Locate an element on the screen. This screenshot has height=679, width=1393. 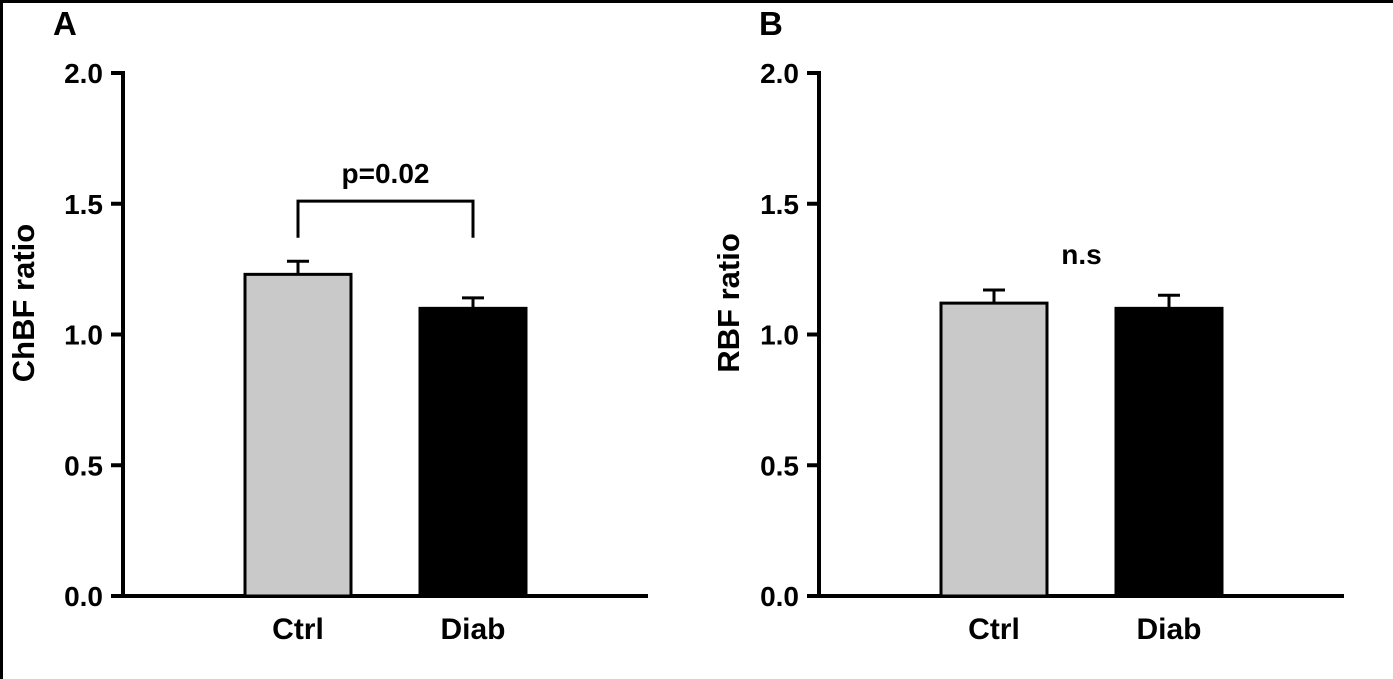
panel-letter-a: A is located at coordinates (65, 23).